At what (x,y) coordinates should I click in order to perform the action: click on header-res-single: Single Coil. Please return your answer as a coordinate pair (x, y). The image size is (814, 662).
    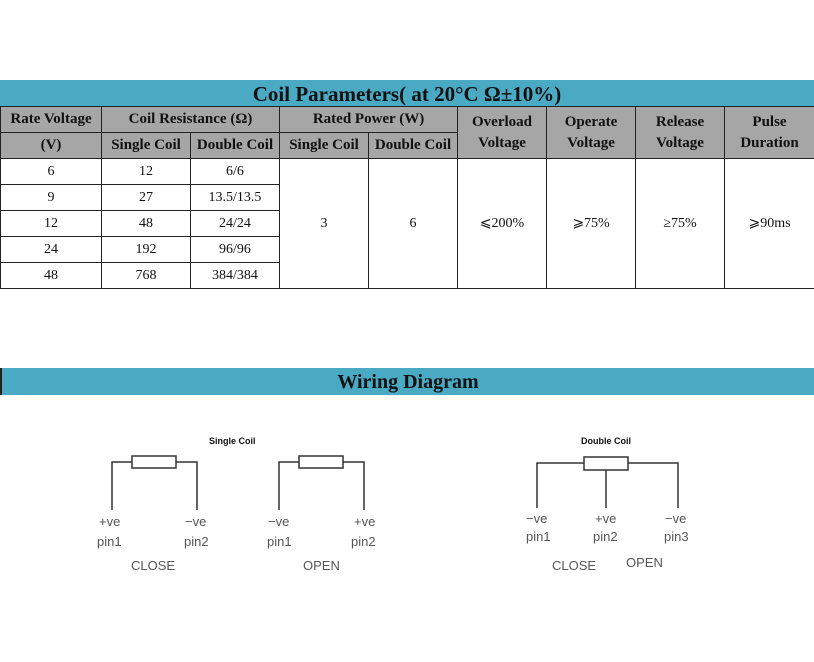
    Looking at the image, I should click on (146, 145).